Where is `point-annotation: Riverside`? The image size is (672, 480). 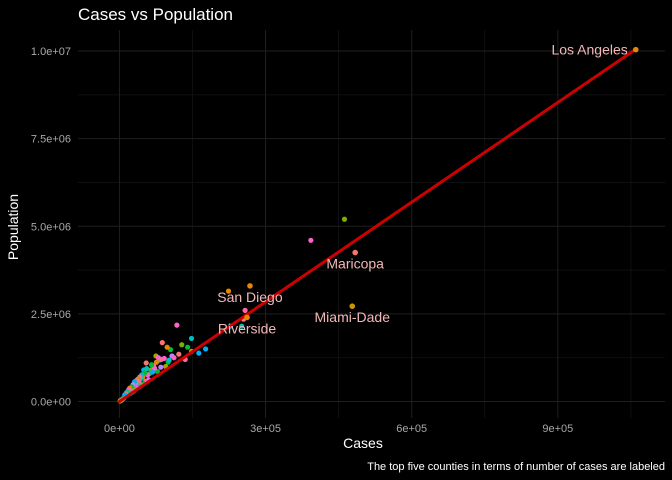 point-annotation: Riverside is located at coordinates (247, 328).